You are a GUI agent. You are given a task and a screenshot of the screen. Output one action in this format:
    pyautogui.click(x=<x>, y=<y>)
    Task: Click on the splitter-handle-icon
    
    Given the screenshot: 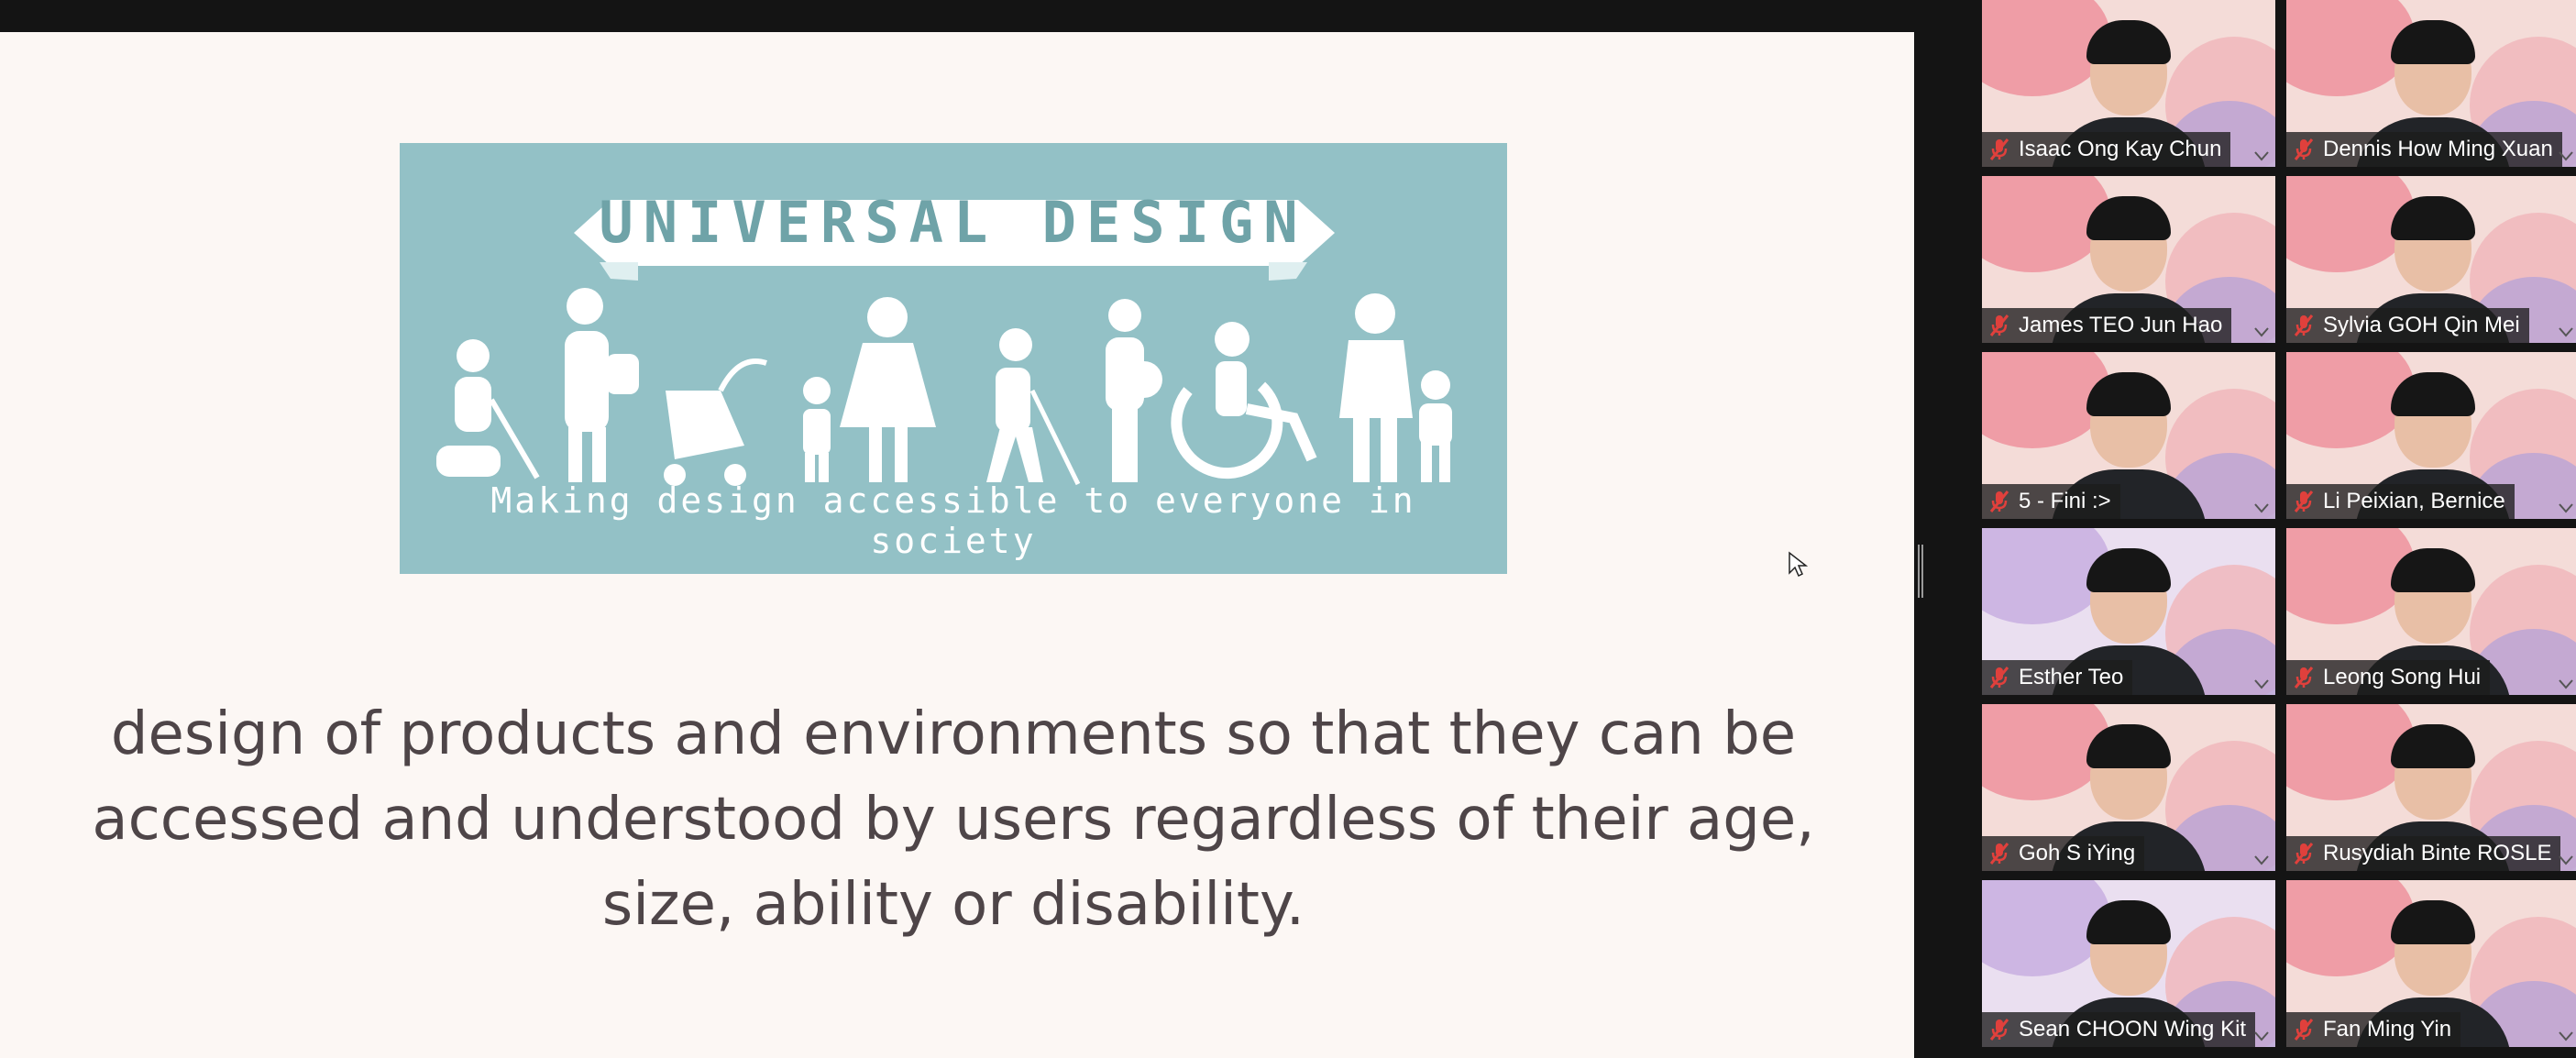 What is the action you would take?
    pyautogui.click(x=1920, y=571)
    